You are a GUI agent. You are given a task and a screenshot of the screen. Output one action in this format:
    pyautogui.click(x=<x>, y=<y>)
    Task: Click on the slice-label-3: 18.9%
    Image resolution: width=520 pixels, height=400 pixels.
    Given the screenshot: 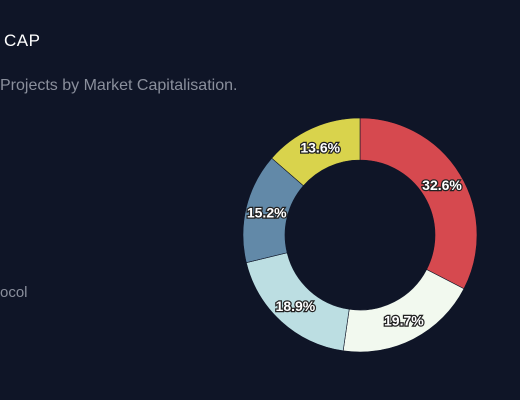 What is the action you would take?
    pyautogui.click(x=296, y=306)
    